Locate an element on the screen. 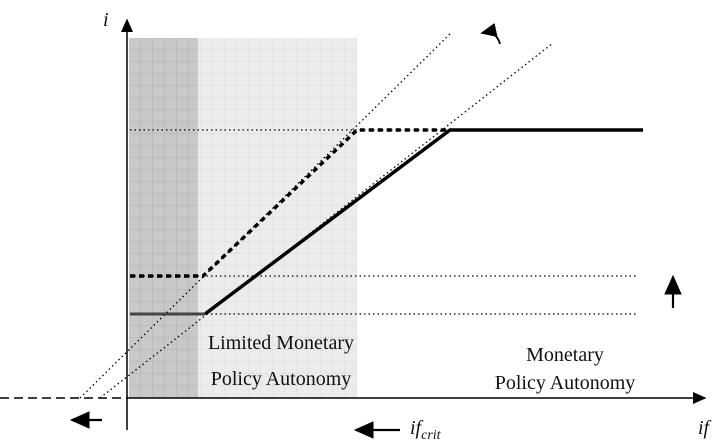 This screenshot has width=722, height=441. x-axis-label: if is located at coordinates (705, 428).